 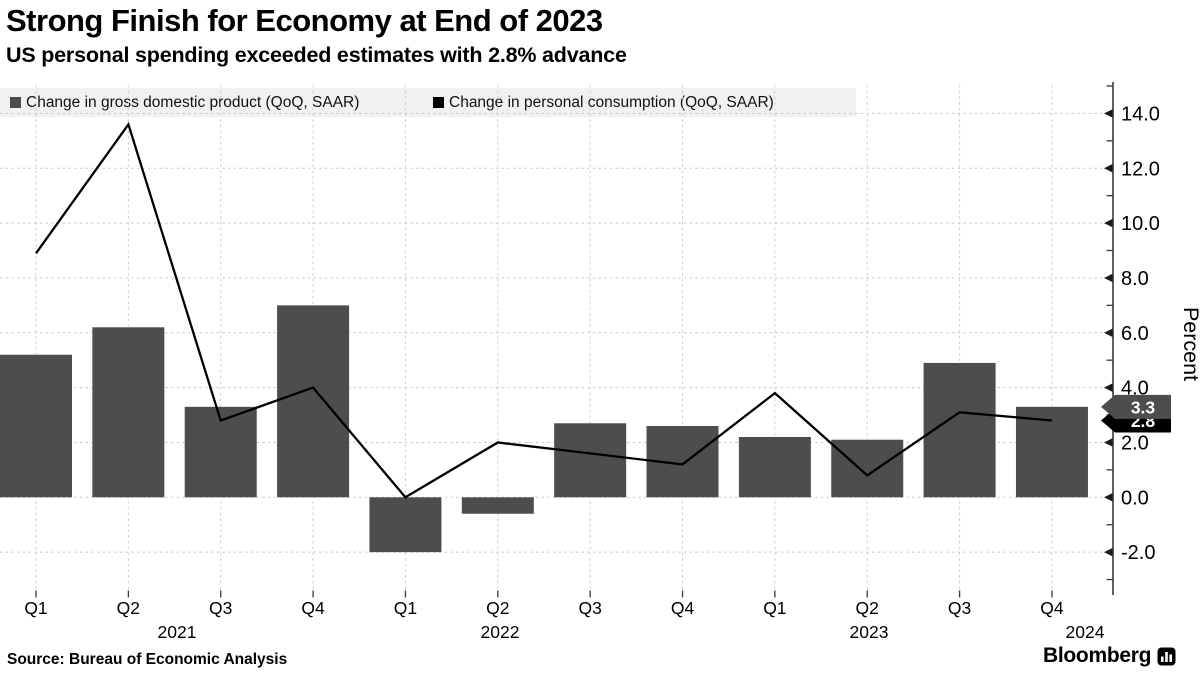 What do you see at coordinates (177, 632) in the screenshot?
I see `year-label: 2021` at bounding box center [177, 632].